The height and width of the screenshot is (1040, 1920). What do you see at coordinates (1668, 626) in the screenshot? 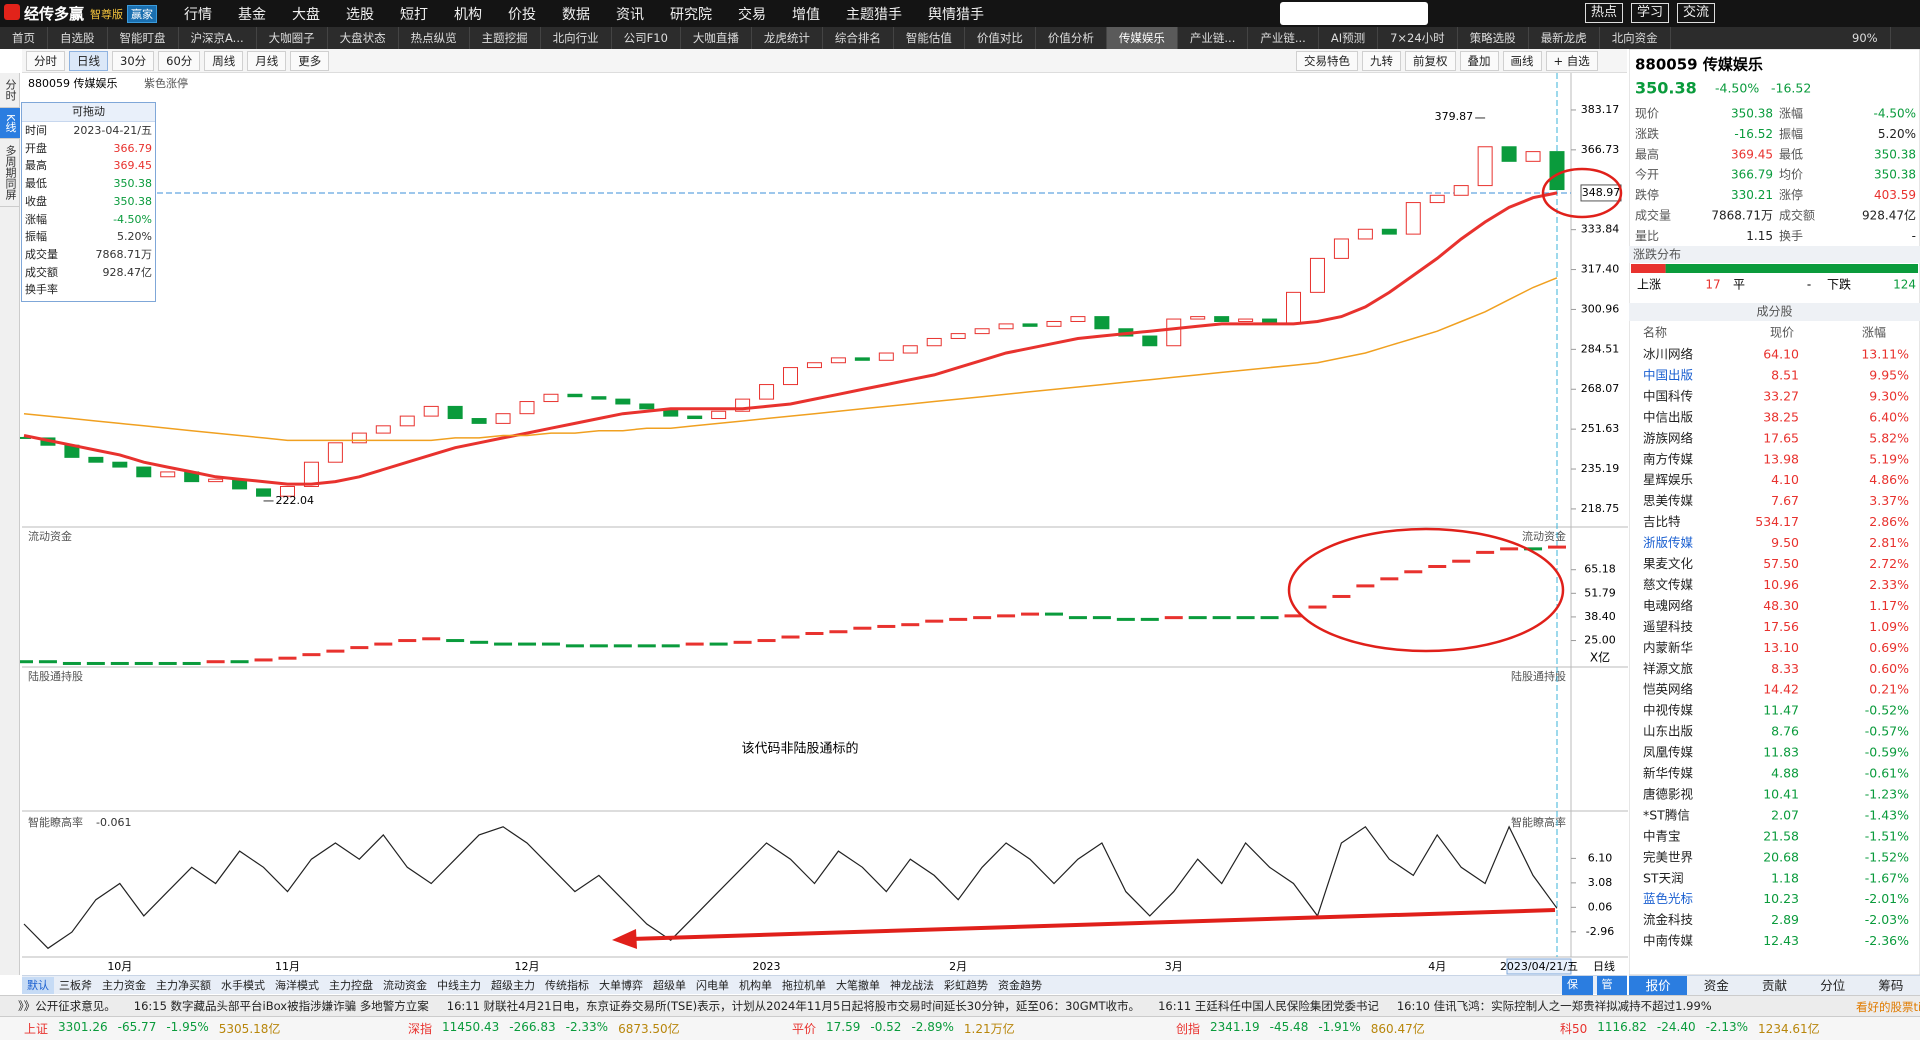
I see `stock-name: 遥望科技` at bounding box center [1668, 626].